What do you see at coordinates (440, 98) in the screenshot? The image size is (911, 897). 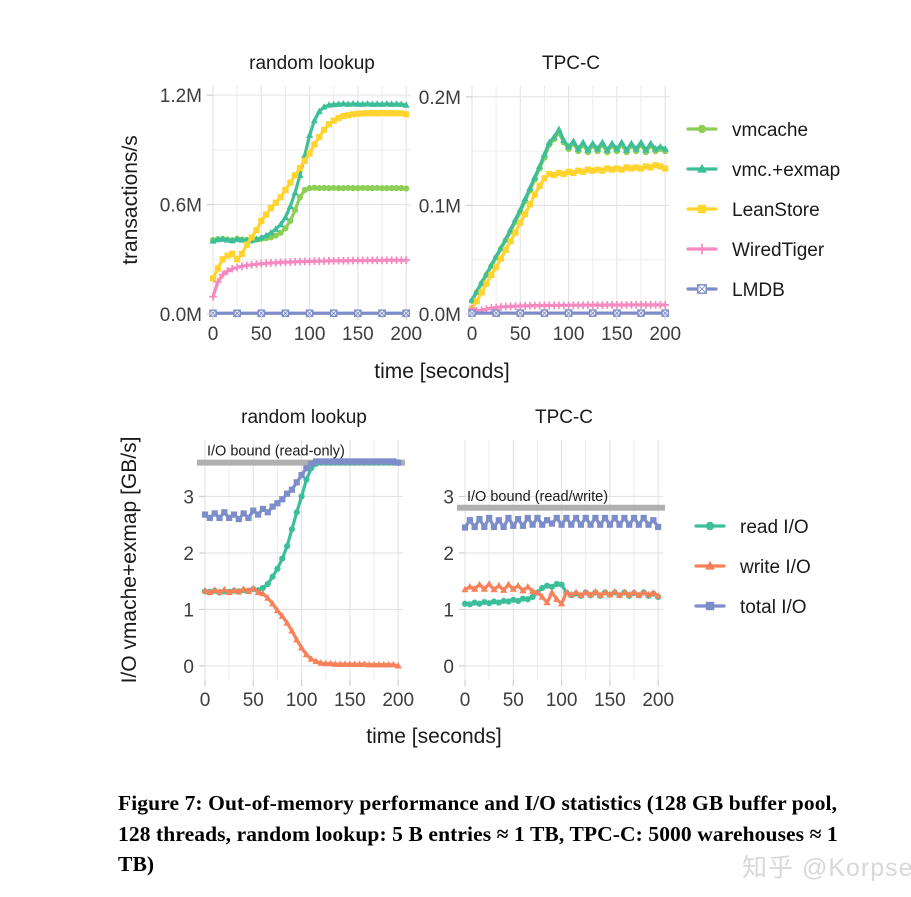 I see `y-tick-label: 0.2M` at bounding box center [440, 98].